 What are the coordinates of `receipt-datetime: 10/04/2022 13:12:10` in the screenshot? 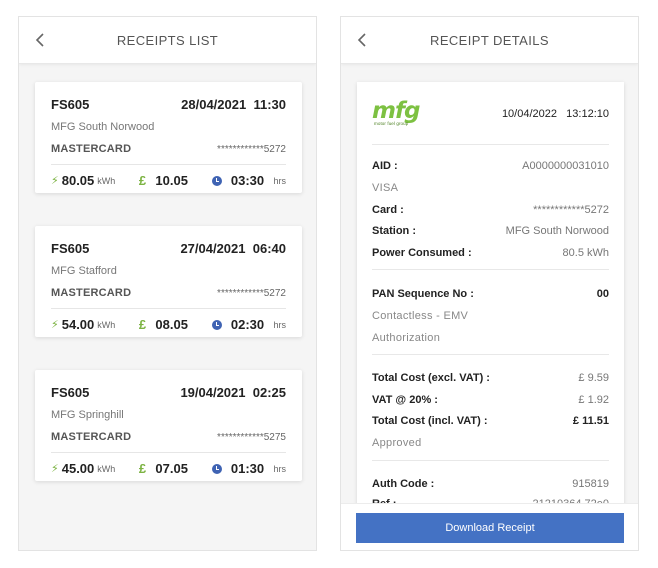 It's located at (555, 114).